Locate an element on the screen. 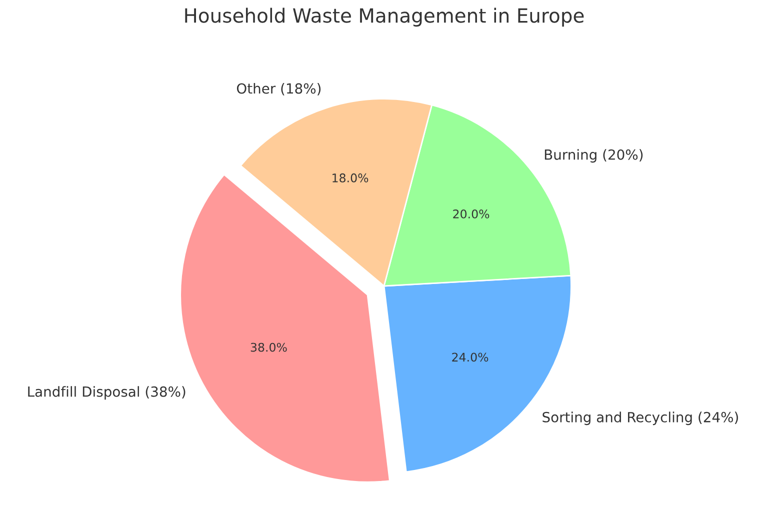 The height and width of the screenshot is (520, 768). slice-label: Other (18%) is located at coordinates (278, 89).